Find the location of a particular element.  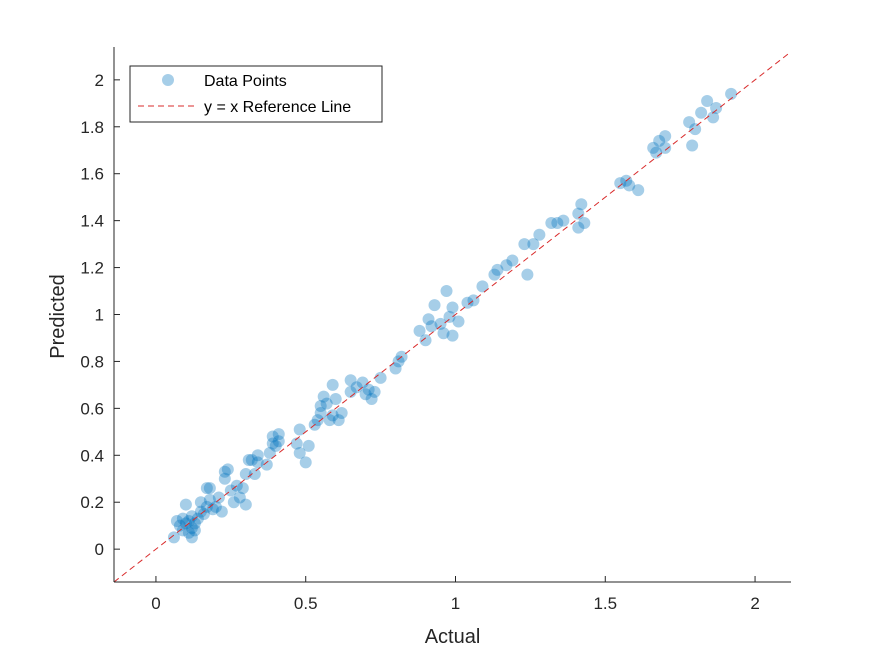

legend-label-data-points: Data Points is located at coordinates (245, 81).